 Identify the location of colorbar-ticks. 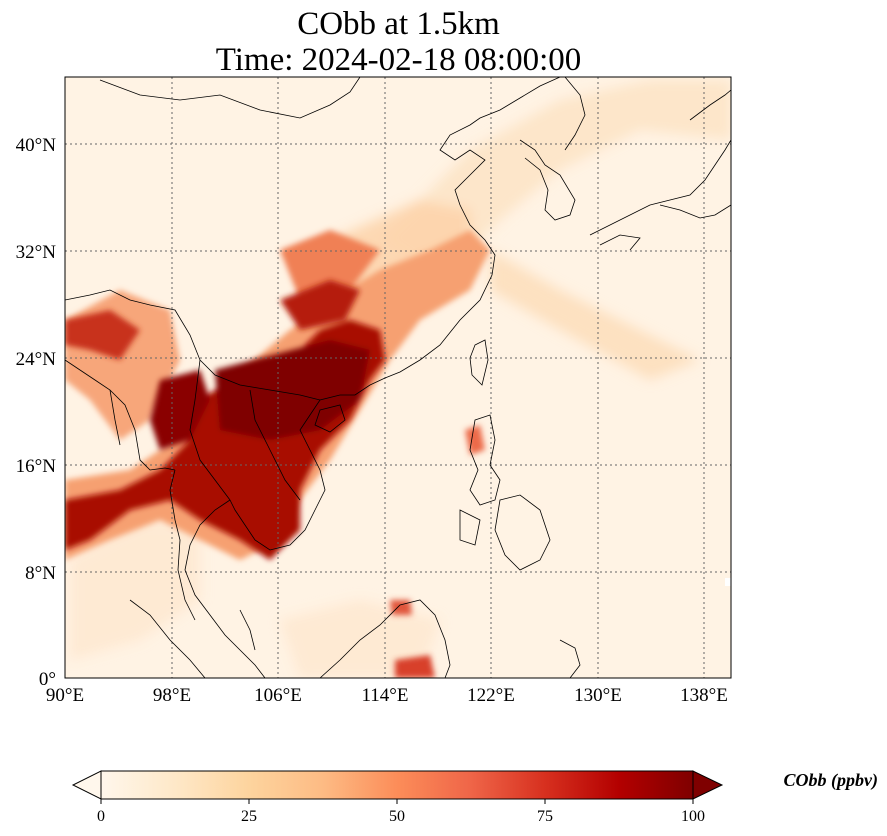
(397, 801).